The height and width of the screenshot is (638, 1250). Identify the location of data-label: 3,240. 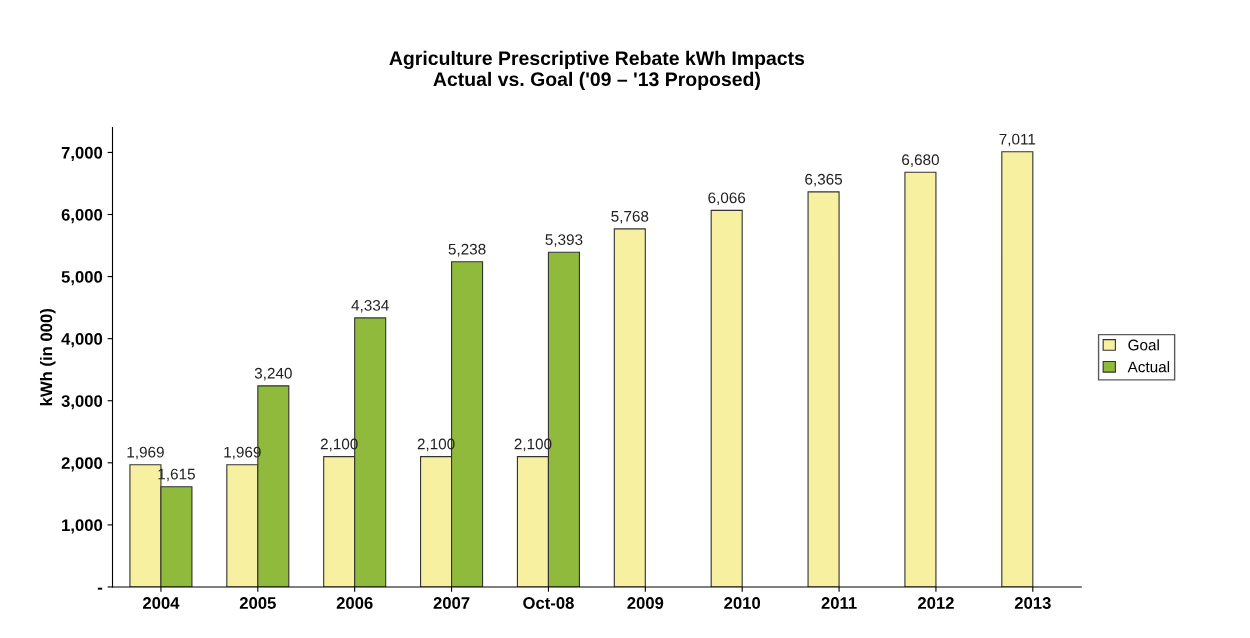
(273, 374).